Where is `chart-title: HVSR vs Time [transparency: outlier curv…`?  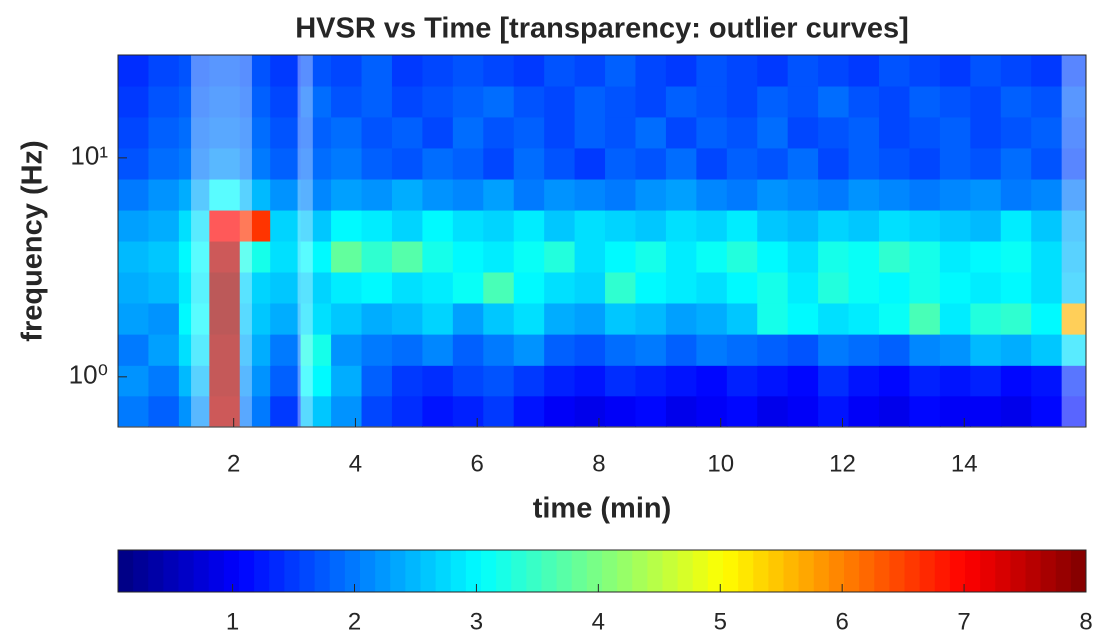
chart-title: HVSR vs Time [transparency: outlier curv… is located at coordinates (602, 29).